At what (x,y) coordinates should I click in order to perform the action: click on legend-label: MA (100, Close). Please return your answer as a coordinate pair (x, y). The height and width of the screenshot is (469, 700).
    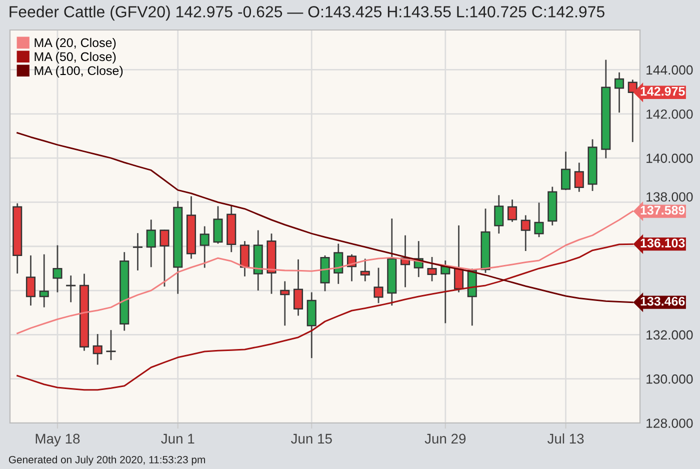
    Looking at the image, I should click on (78, 72).